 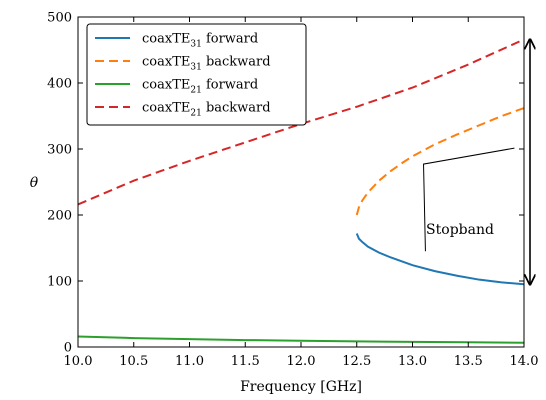 What do you see at coordinates (196, 74) in the screenshot?
I see `legend-box` at bounding box center [196, 74].